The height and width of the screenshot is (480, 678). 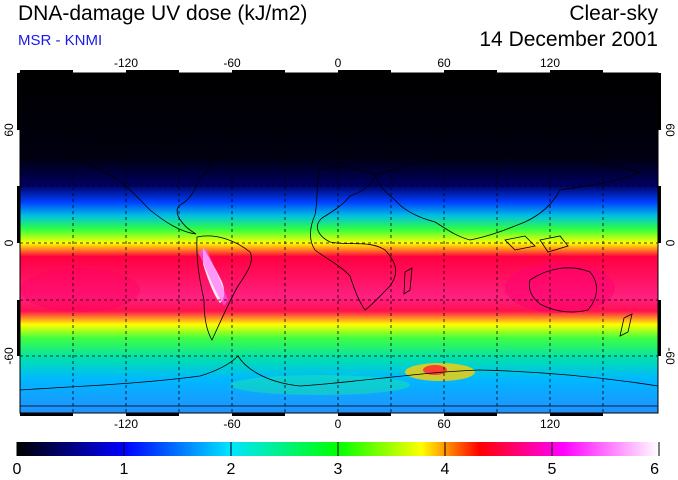 What do you see at coordinates (445, 469) in the screenshot?
I see `colorbar-label: 4` at bounding box center [445, 469].